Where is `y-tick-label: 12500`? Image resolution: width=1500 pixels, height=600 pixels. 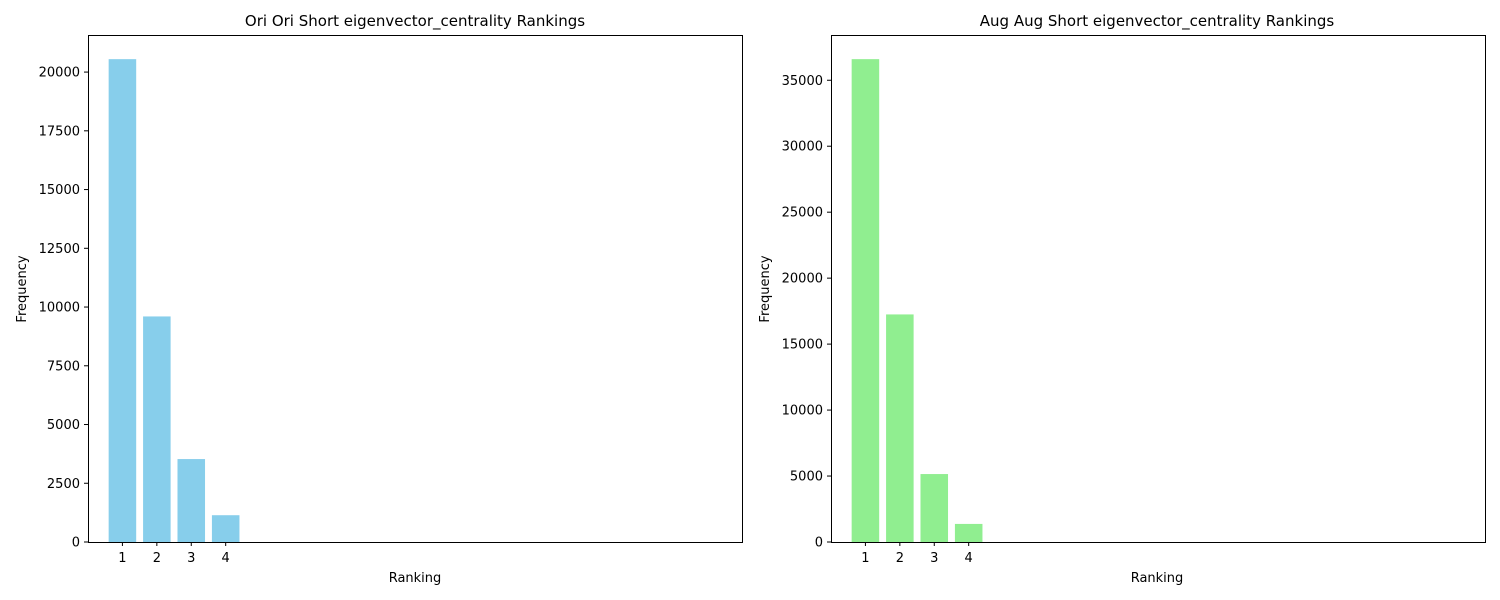
y-tick-label: 12500 is located at coordinates (59, 249).